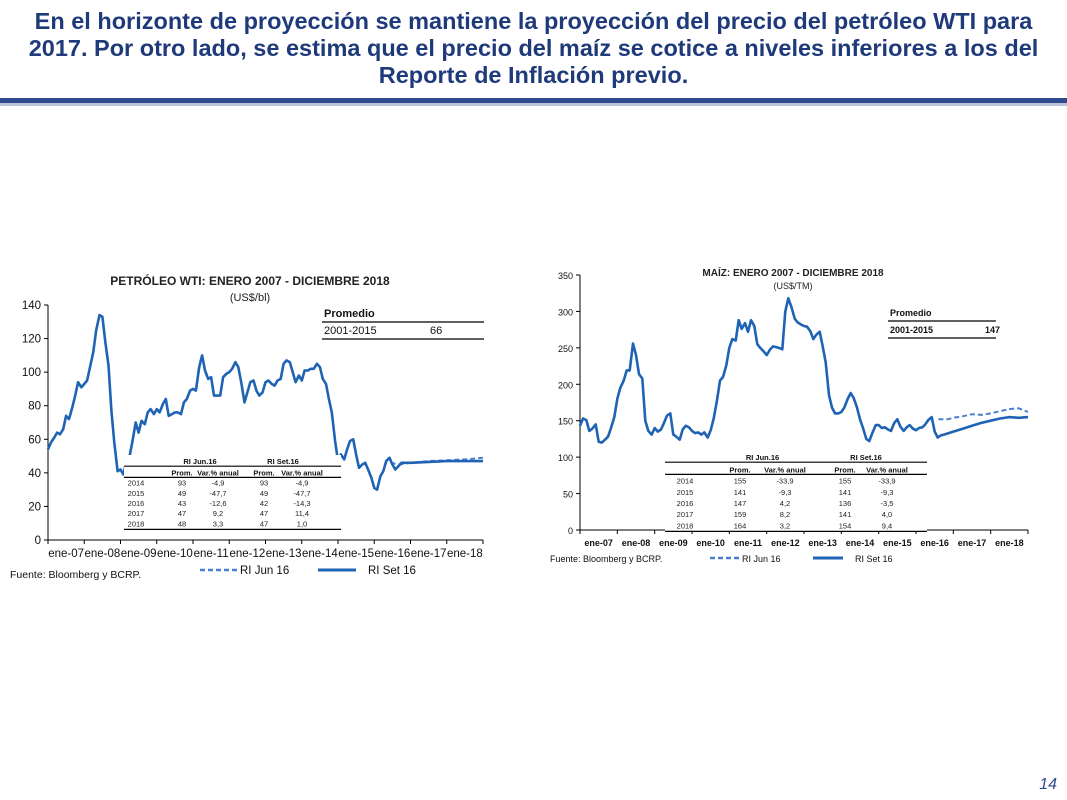 This screenshot has height=800, width=1067. What do you see at coordinates (685, 481) in the screenshot?
I see `table-cell: 2014` at bounding box center [685, 481].